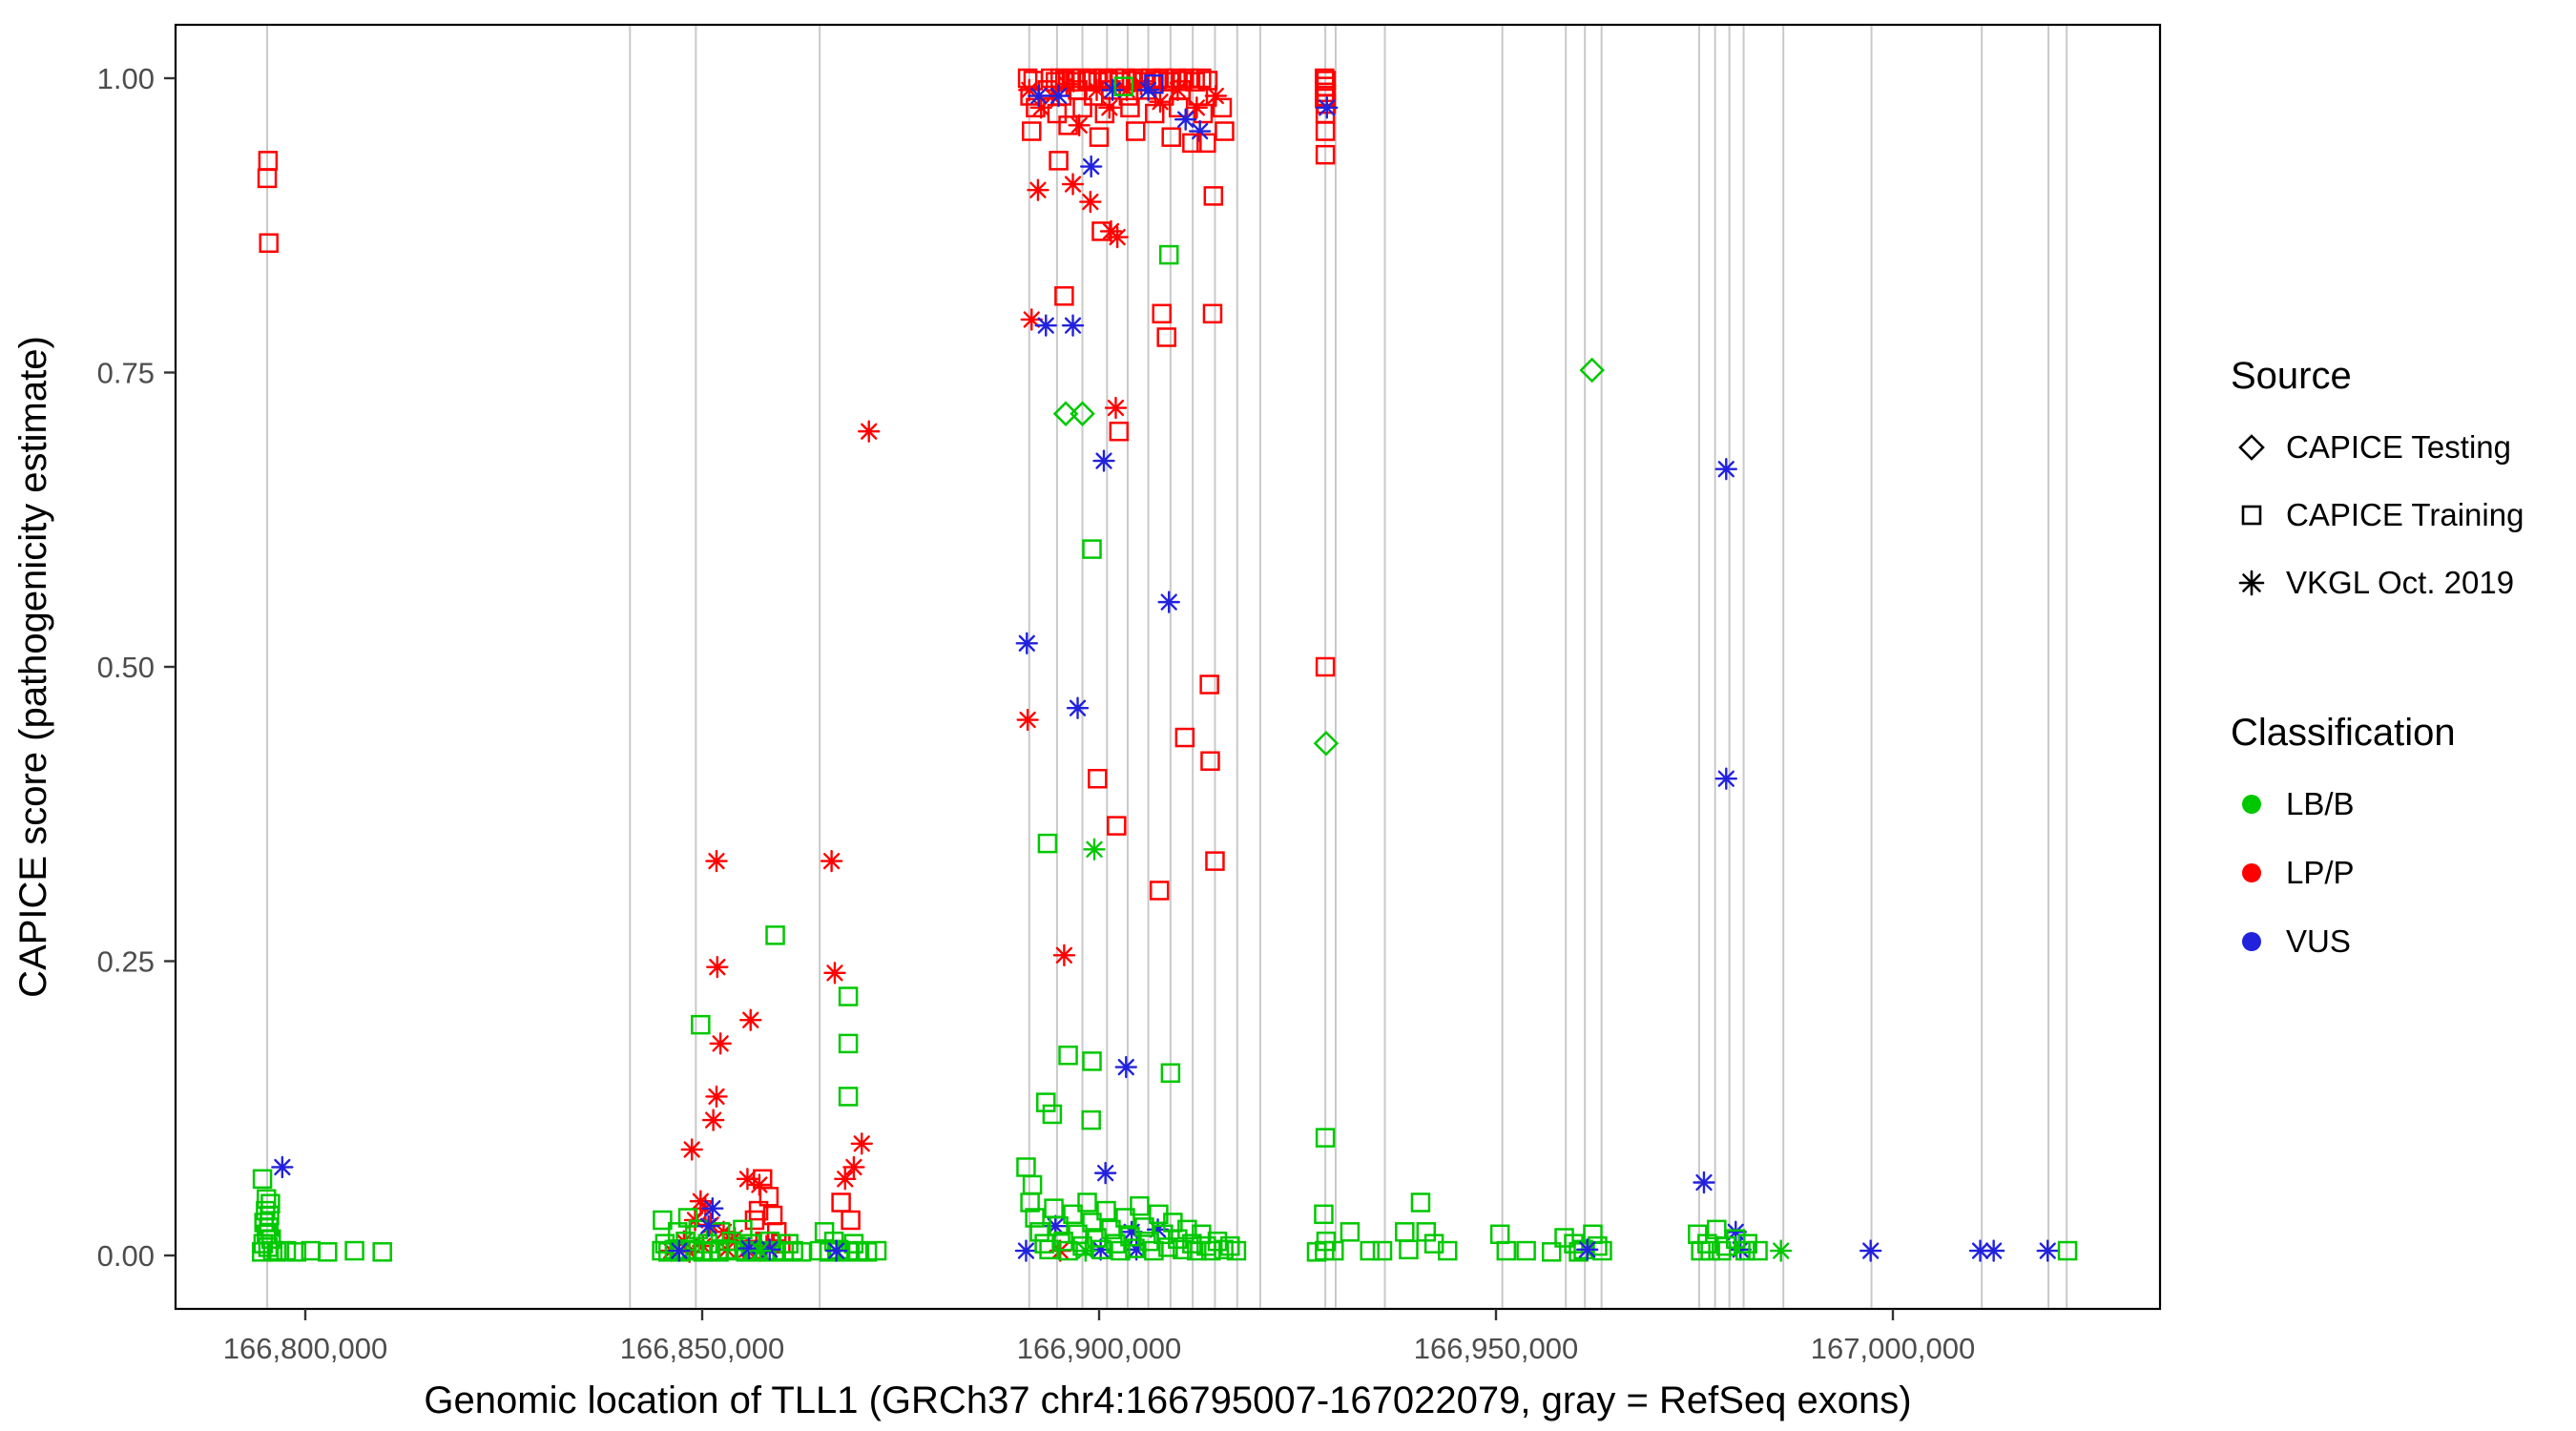 This screenshot has height=1431, width=2576. What do you see at coordinates (2251, 515) in the screenshot?
I see `square-icon` at bounding box center [2251, 515].